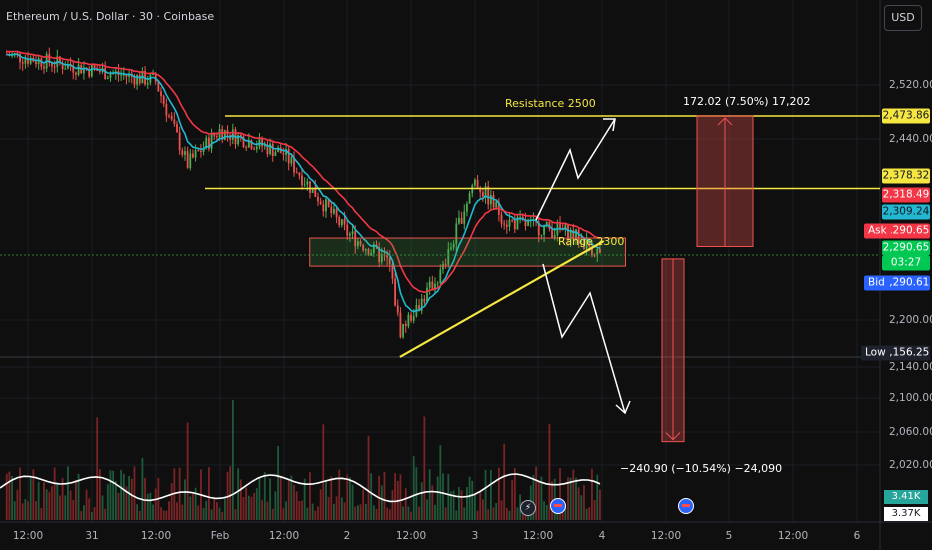 The image size is (932, 550). I want to click on bearish-projection-arrowhead, so click(623, 407).